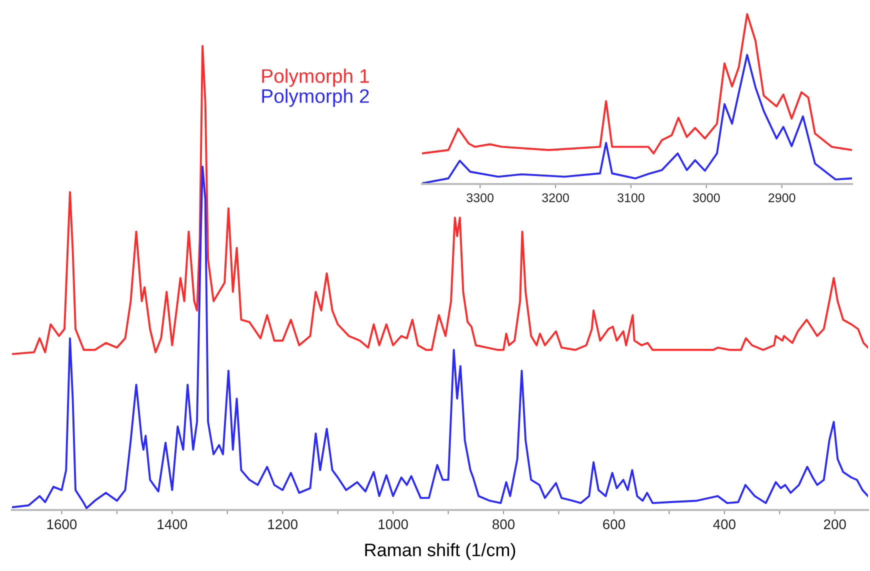 Image resolution: width=870 pixels, height=571 pixels. Describe the element at coordinates (315, 97) in the screenshot. I see `text: Polymorph 2` at that location.